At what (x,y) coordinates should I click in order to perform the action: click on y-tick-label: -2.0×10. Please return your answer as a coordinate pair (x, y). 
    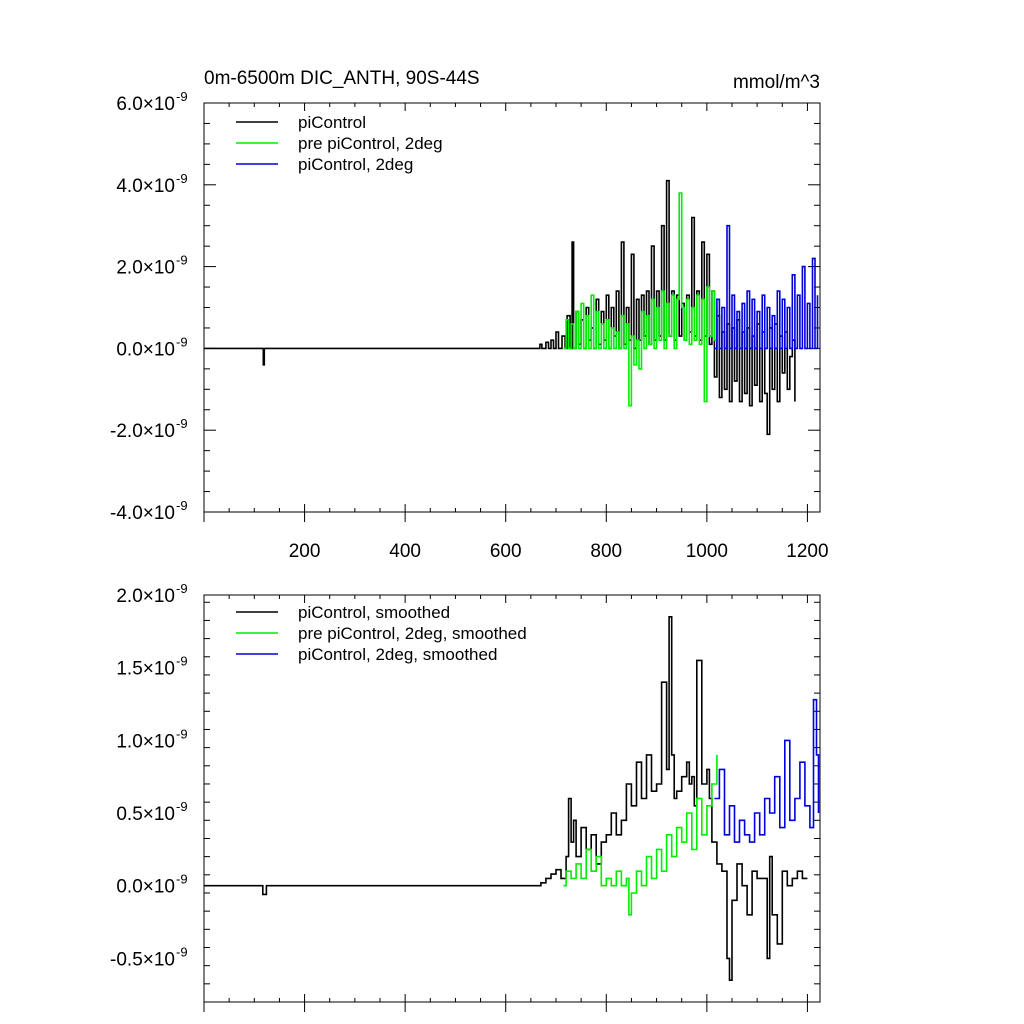
    Looking at the image, I should click on (142, 431).